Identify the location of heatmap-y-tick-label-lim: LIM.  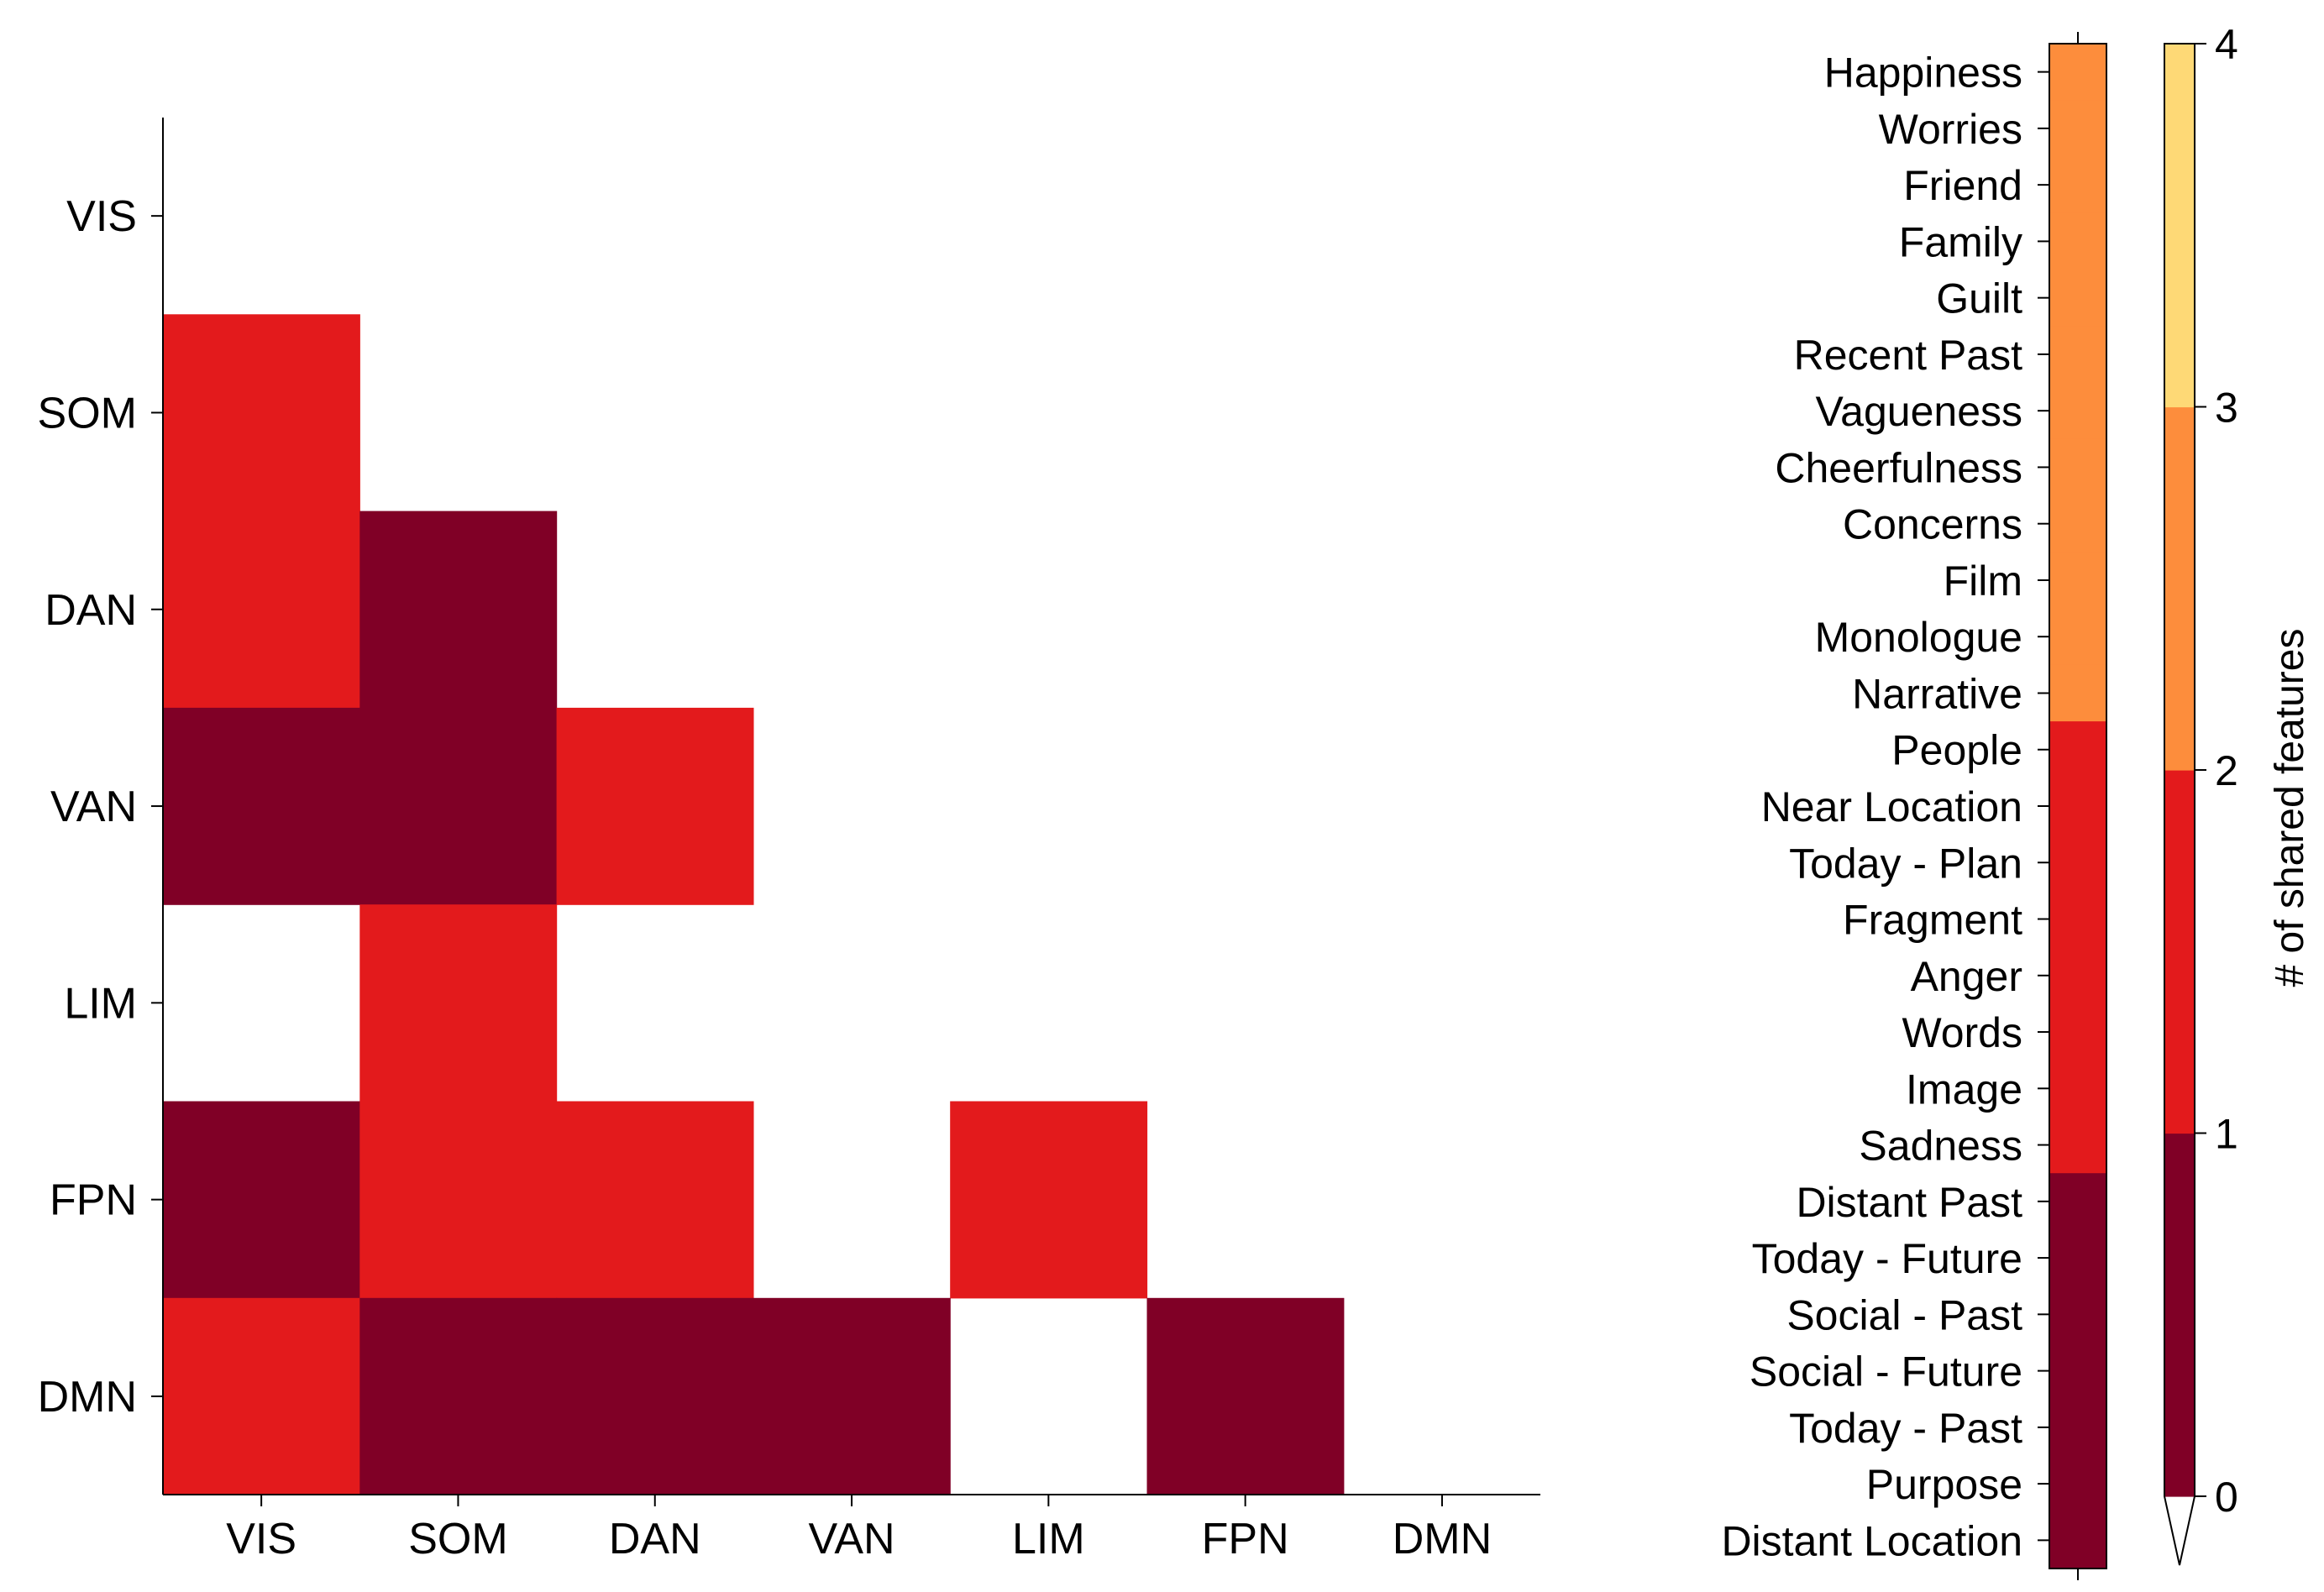
(100, 1003).